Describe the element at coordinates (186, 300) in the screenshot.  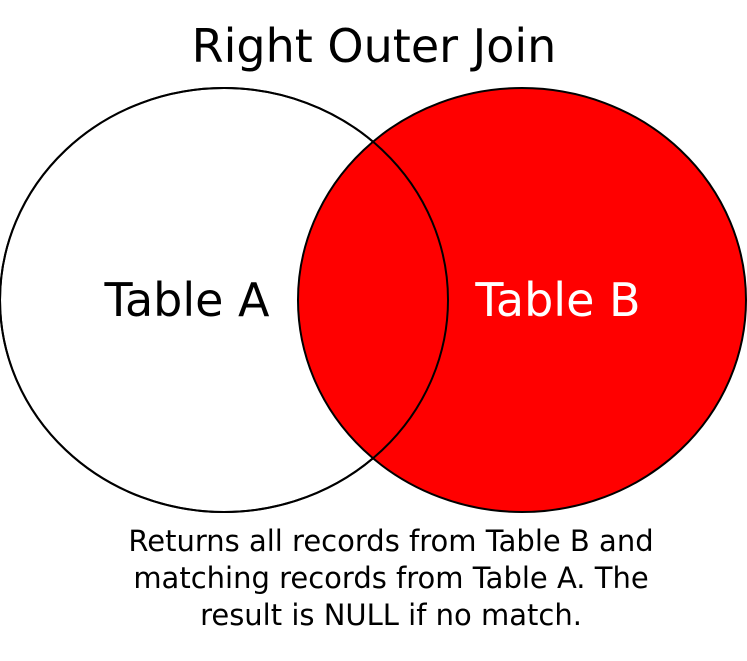
I see `table-a-label: Table A` at that location.